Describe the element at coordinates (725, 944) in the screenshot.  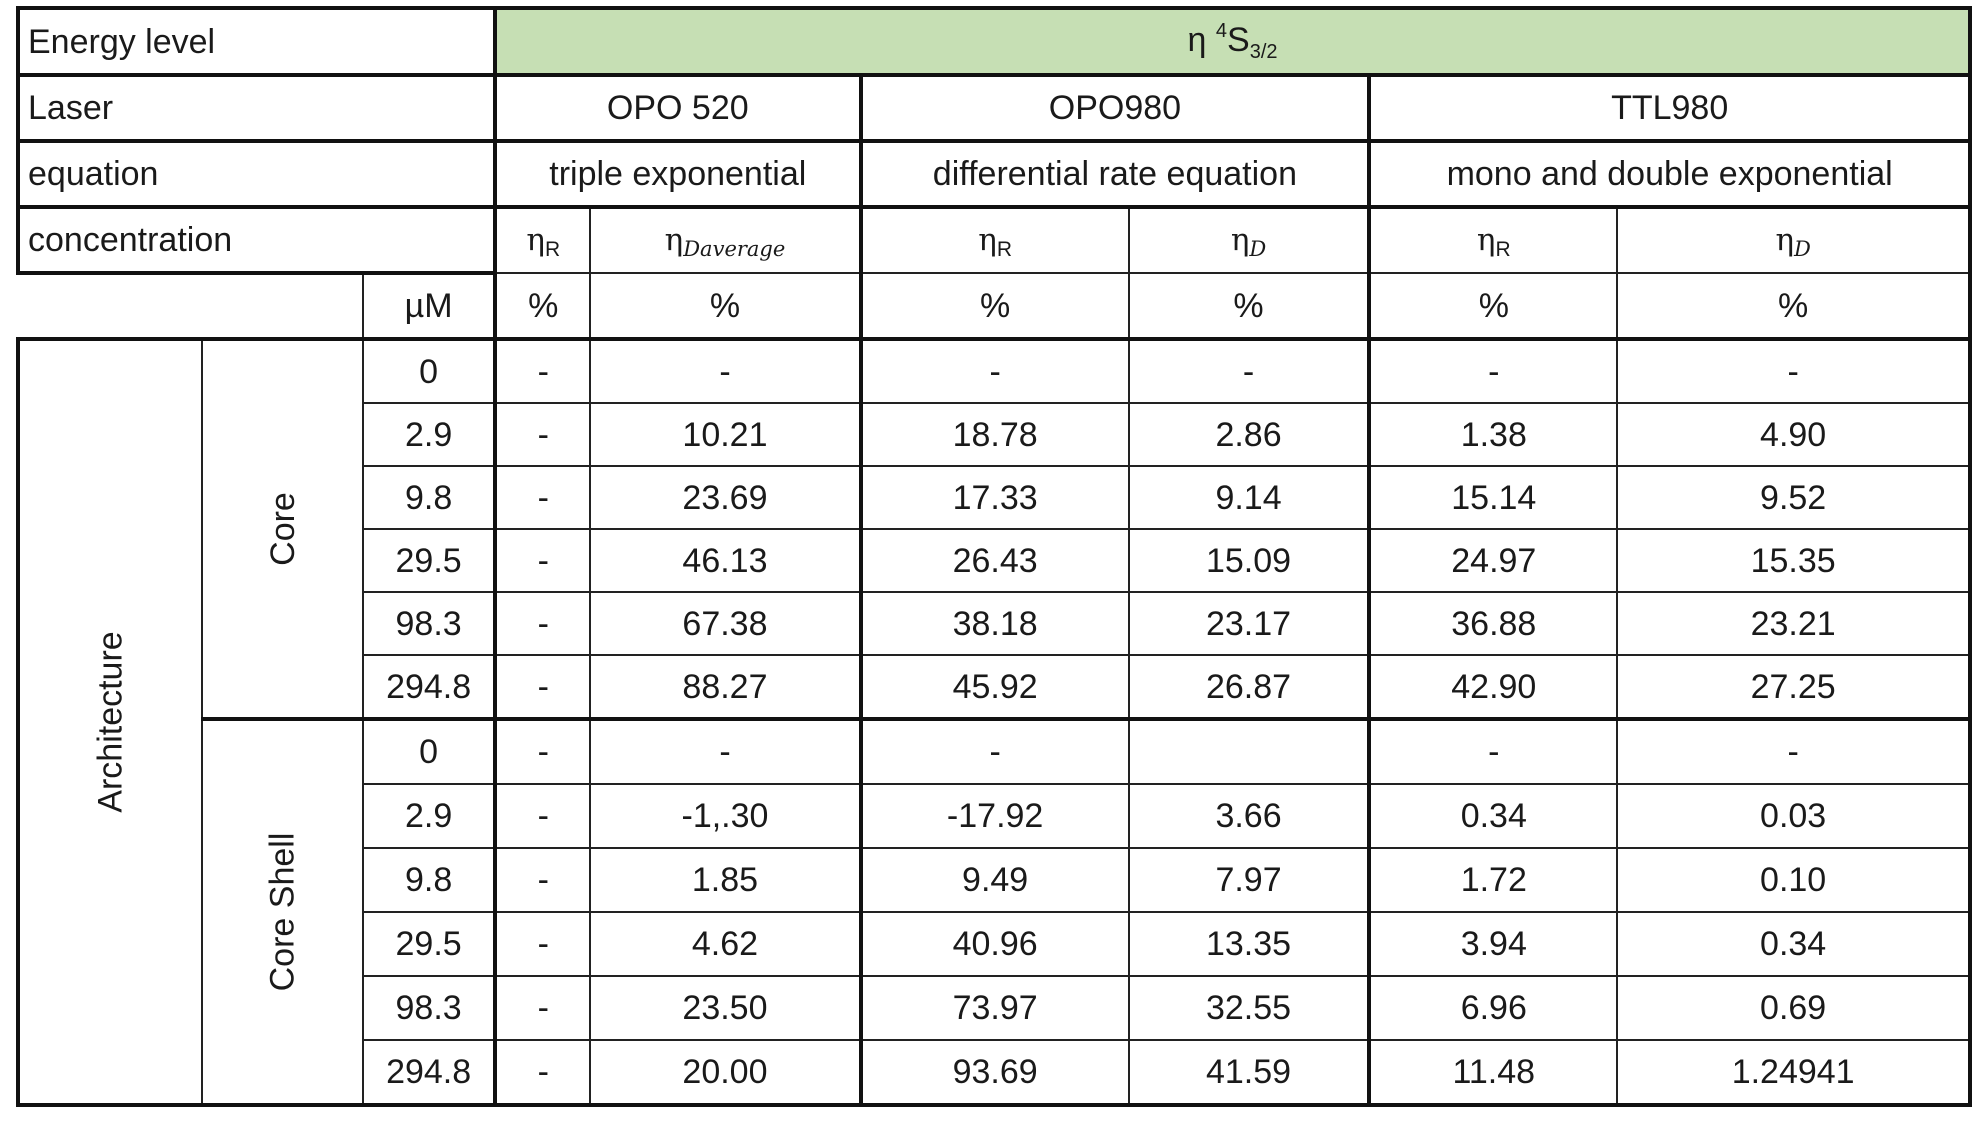
I see `value-cell: 4.62` at that location.